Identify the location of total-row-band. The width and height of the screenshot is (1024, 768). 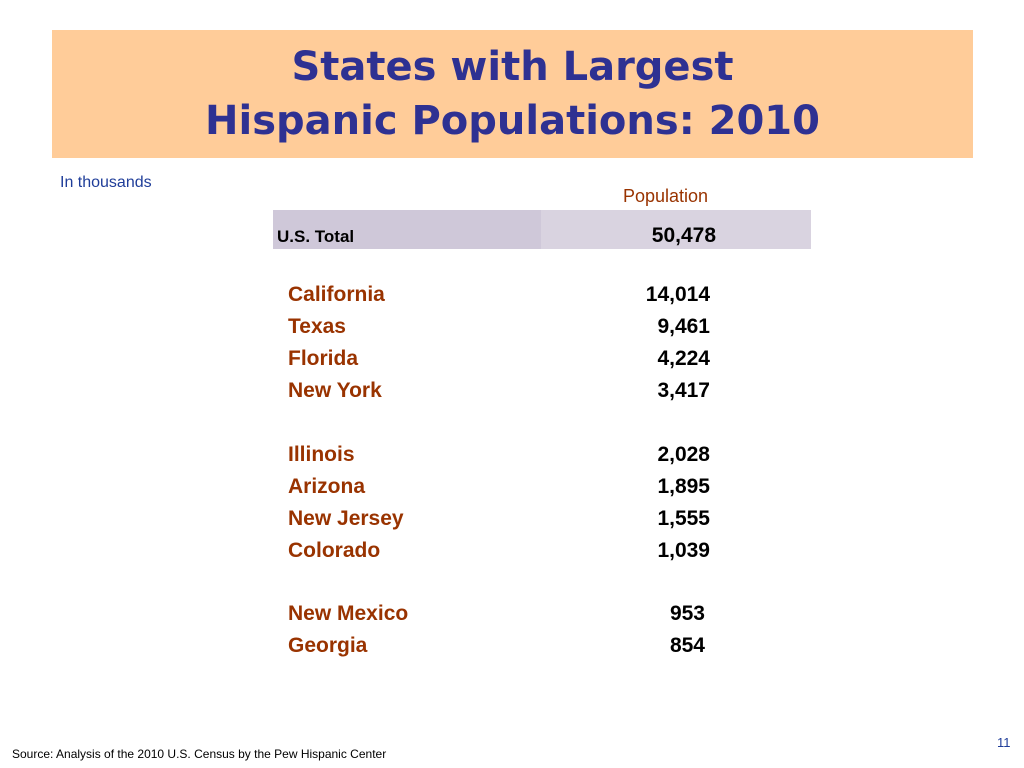
(542, 229).